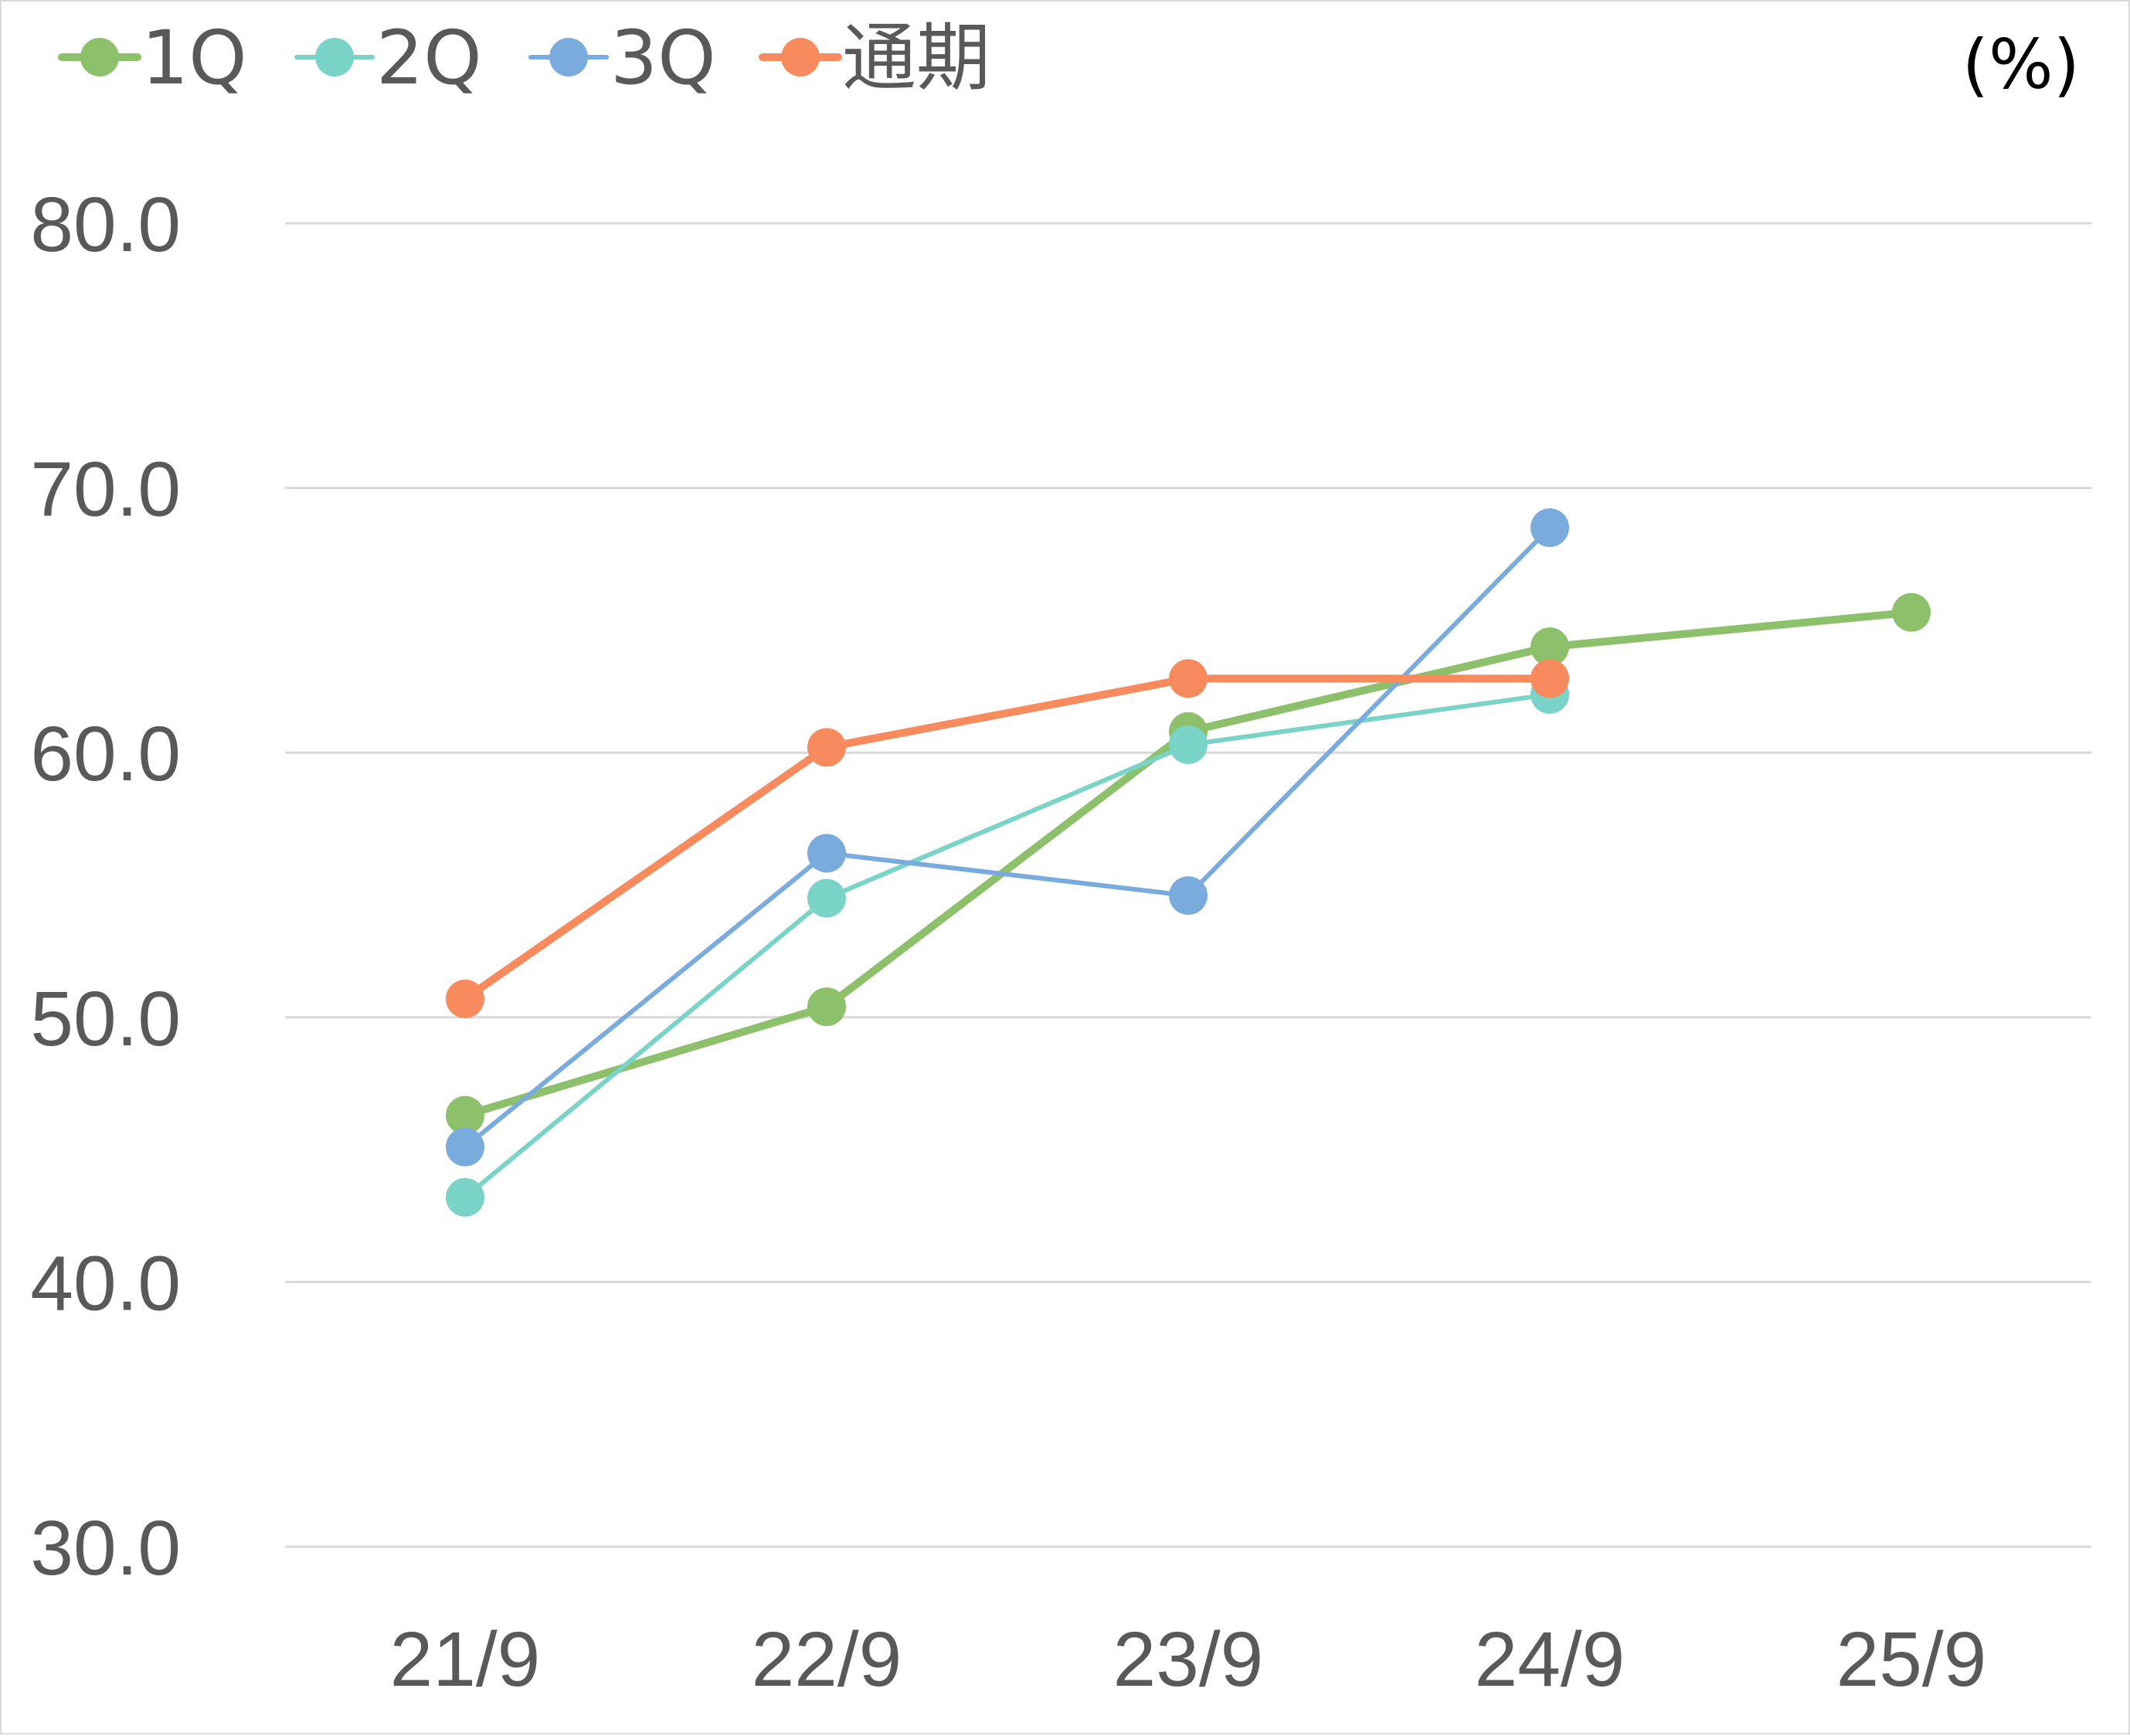 The image size is (2130, 1736). I want to click on legend-item: 2Q, so click(388, 58).